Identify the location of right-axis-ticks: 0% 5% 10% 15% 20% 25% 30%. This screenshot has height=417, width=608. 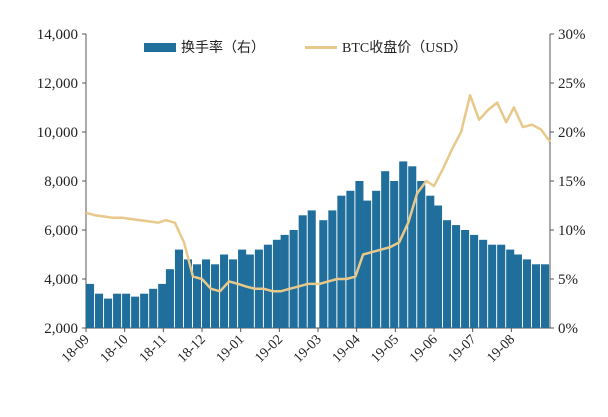
(568, 182).